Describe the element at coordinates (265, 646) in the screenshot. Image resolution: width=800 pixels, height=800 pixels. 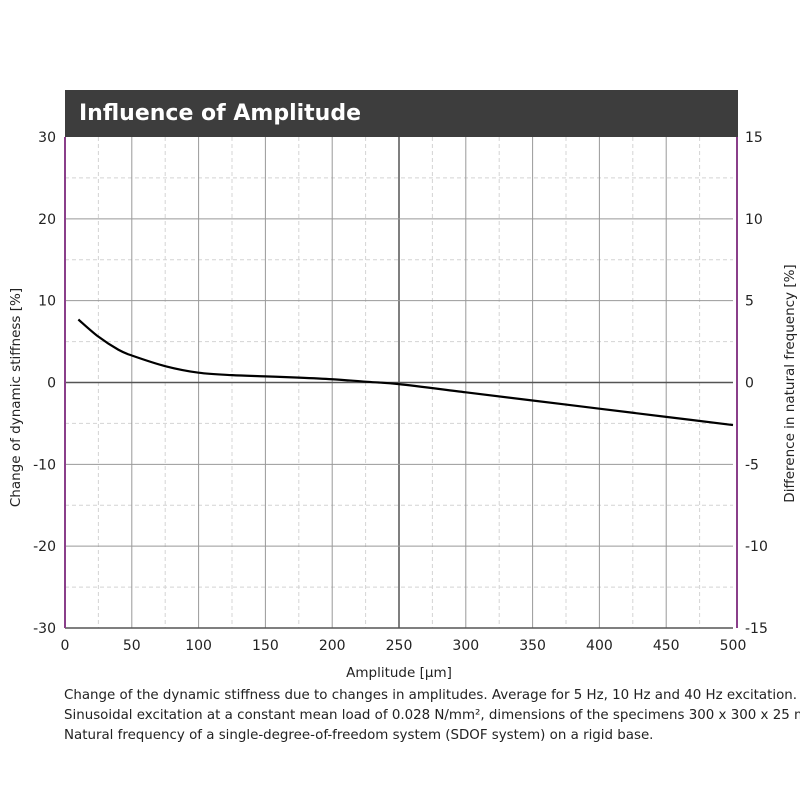
I see `x-tick-label: 150` at that location.